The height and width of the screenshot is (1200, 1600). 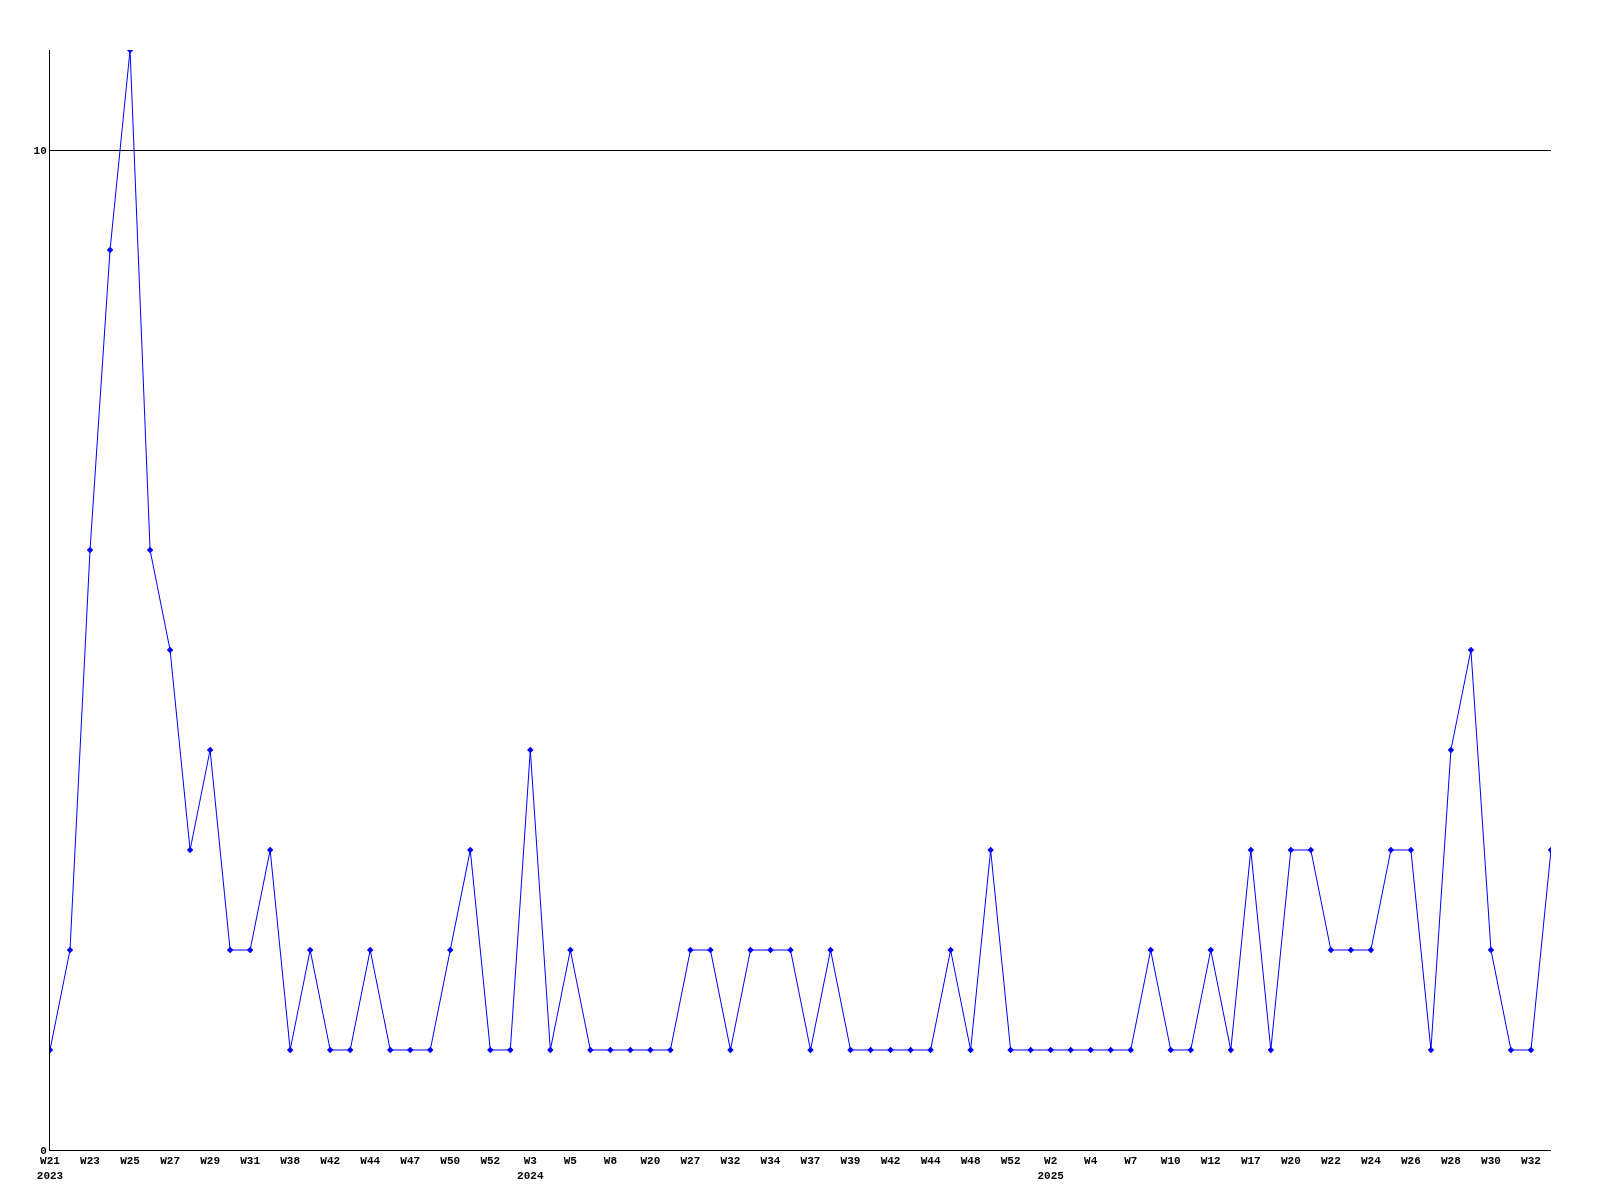 What do you see at coordinates (850, 1161) in the screenshot?
I see `x-tick-label: W39` at bounding box center [850, 1161].